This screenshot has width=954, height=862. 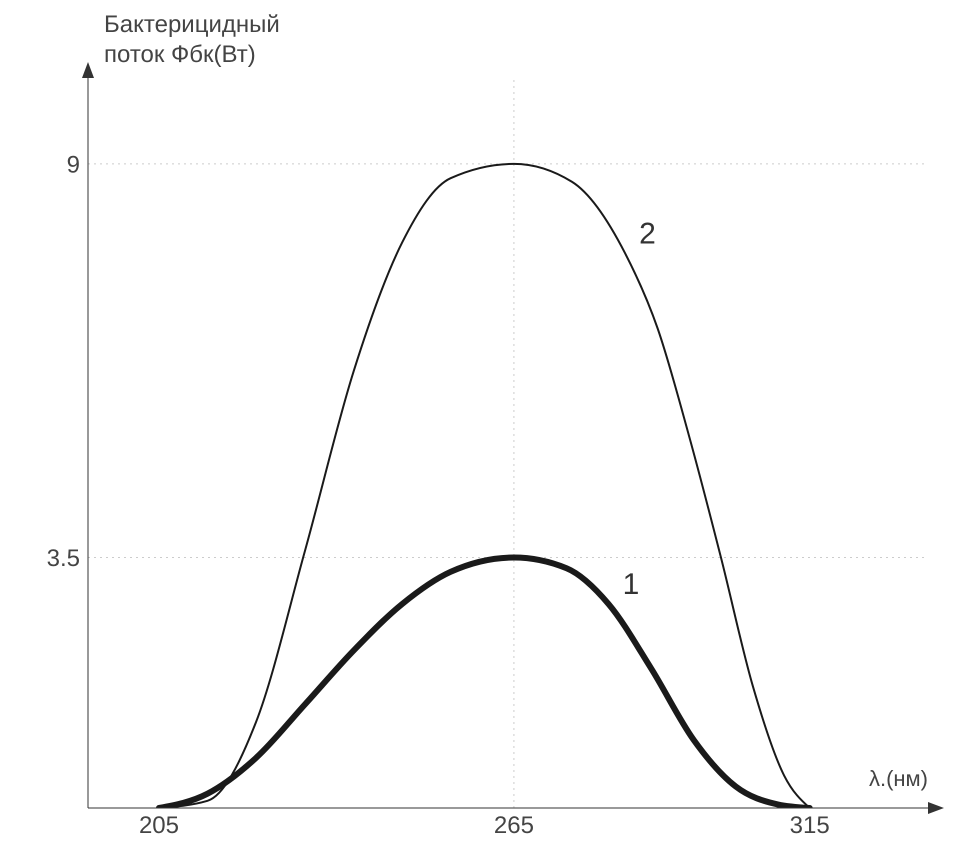 What do you see at coordinates (63, 558) in the screenshot?
I see `y-tick-label: 3.5` at bounding box center [63, 558].